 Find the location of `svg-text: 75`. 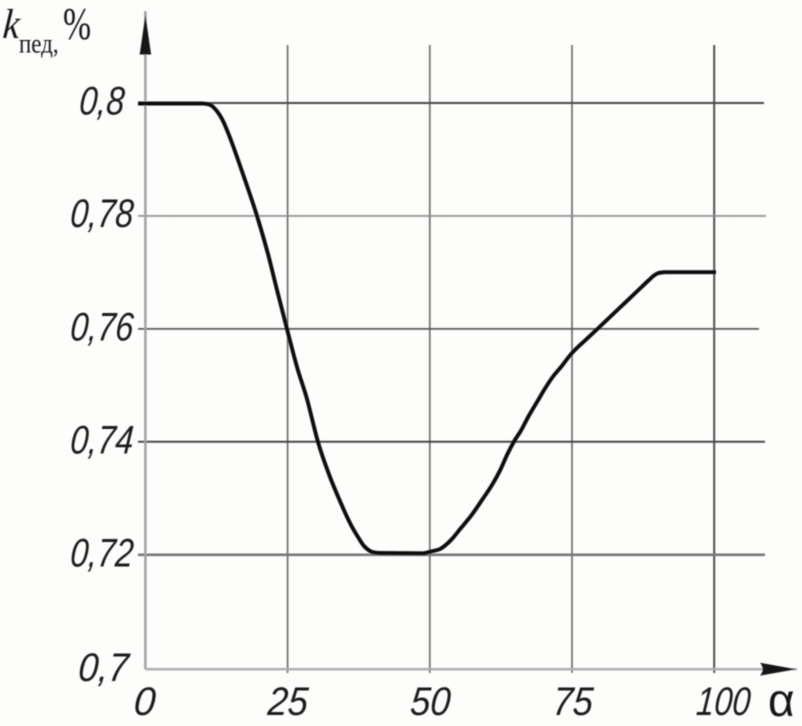

svg-text: 75 is located at coordinates (573, 702).